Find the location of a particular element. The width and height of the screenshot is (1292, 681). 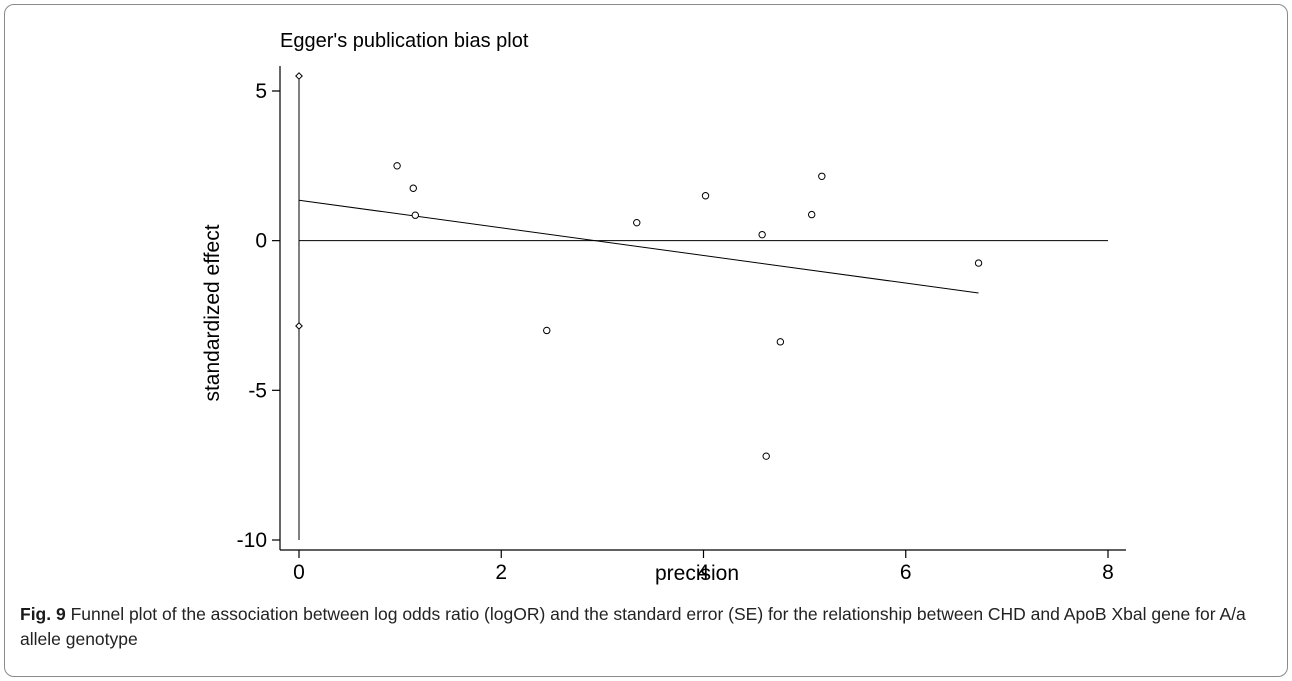

x-tick-label: 2 is located at coordinates (501, 572).